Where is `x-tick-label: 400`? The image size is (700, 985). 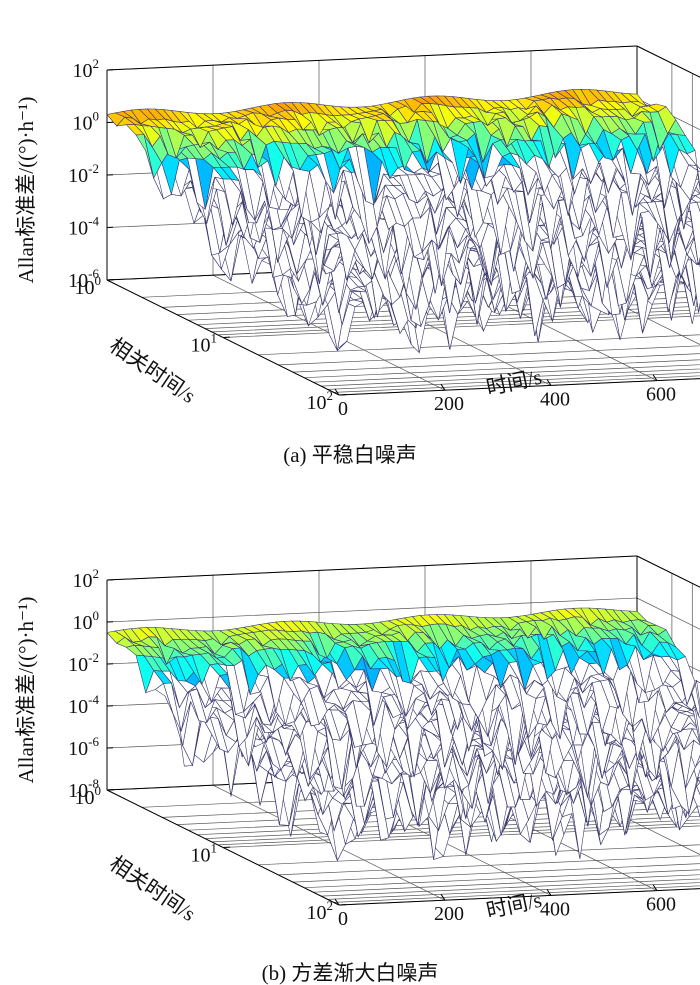 x-tick-label: 400 is located at coordinates (555, 909).